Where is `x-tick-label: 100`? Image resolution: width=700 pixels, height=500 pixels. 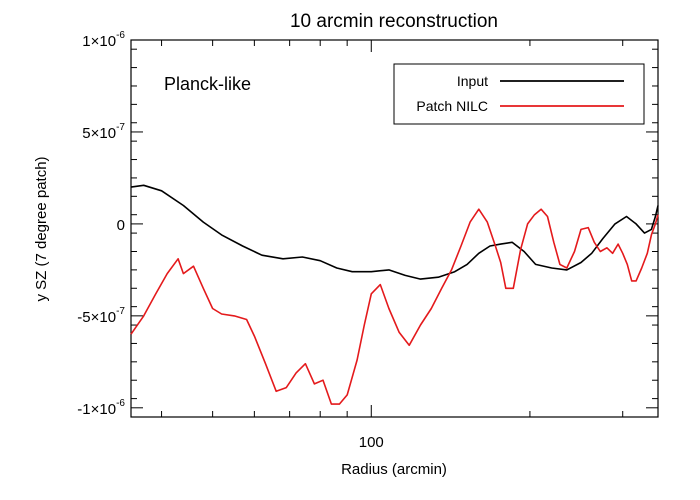 x-tick-label: 100 is located at coordinates (371, 442).